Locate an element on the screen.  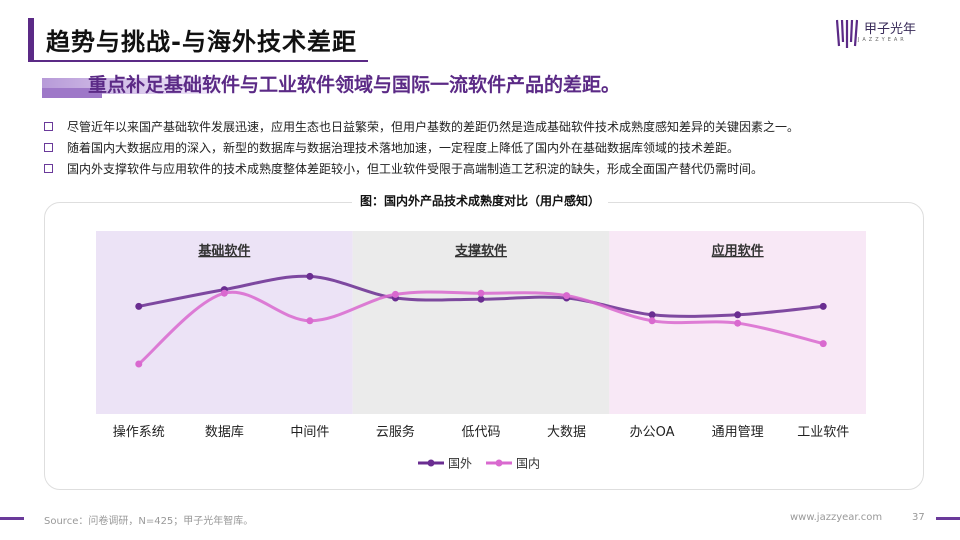
legend-label: 国内 is located at coordinates (528, 464).